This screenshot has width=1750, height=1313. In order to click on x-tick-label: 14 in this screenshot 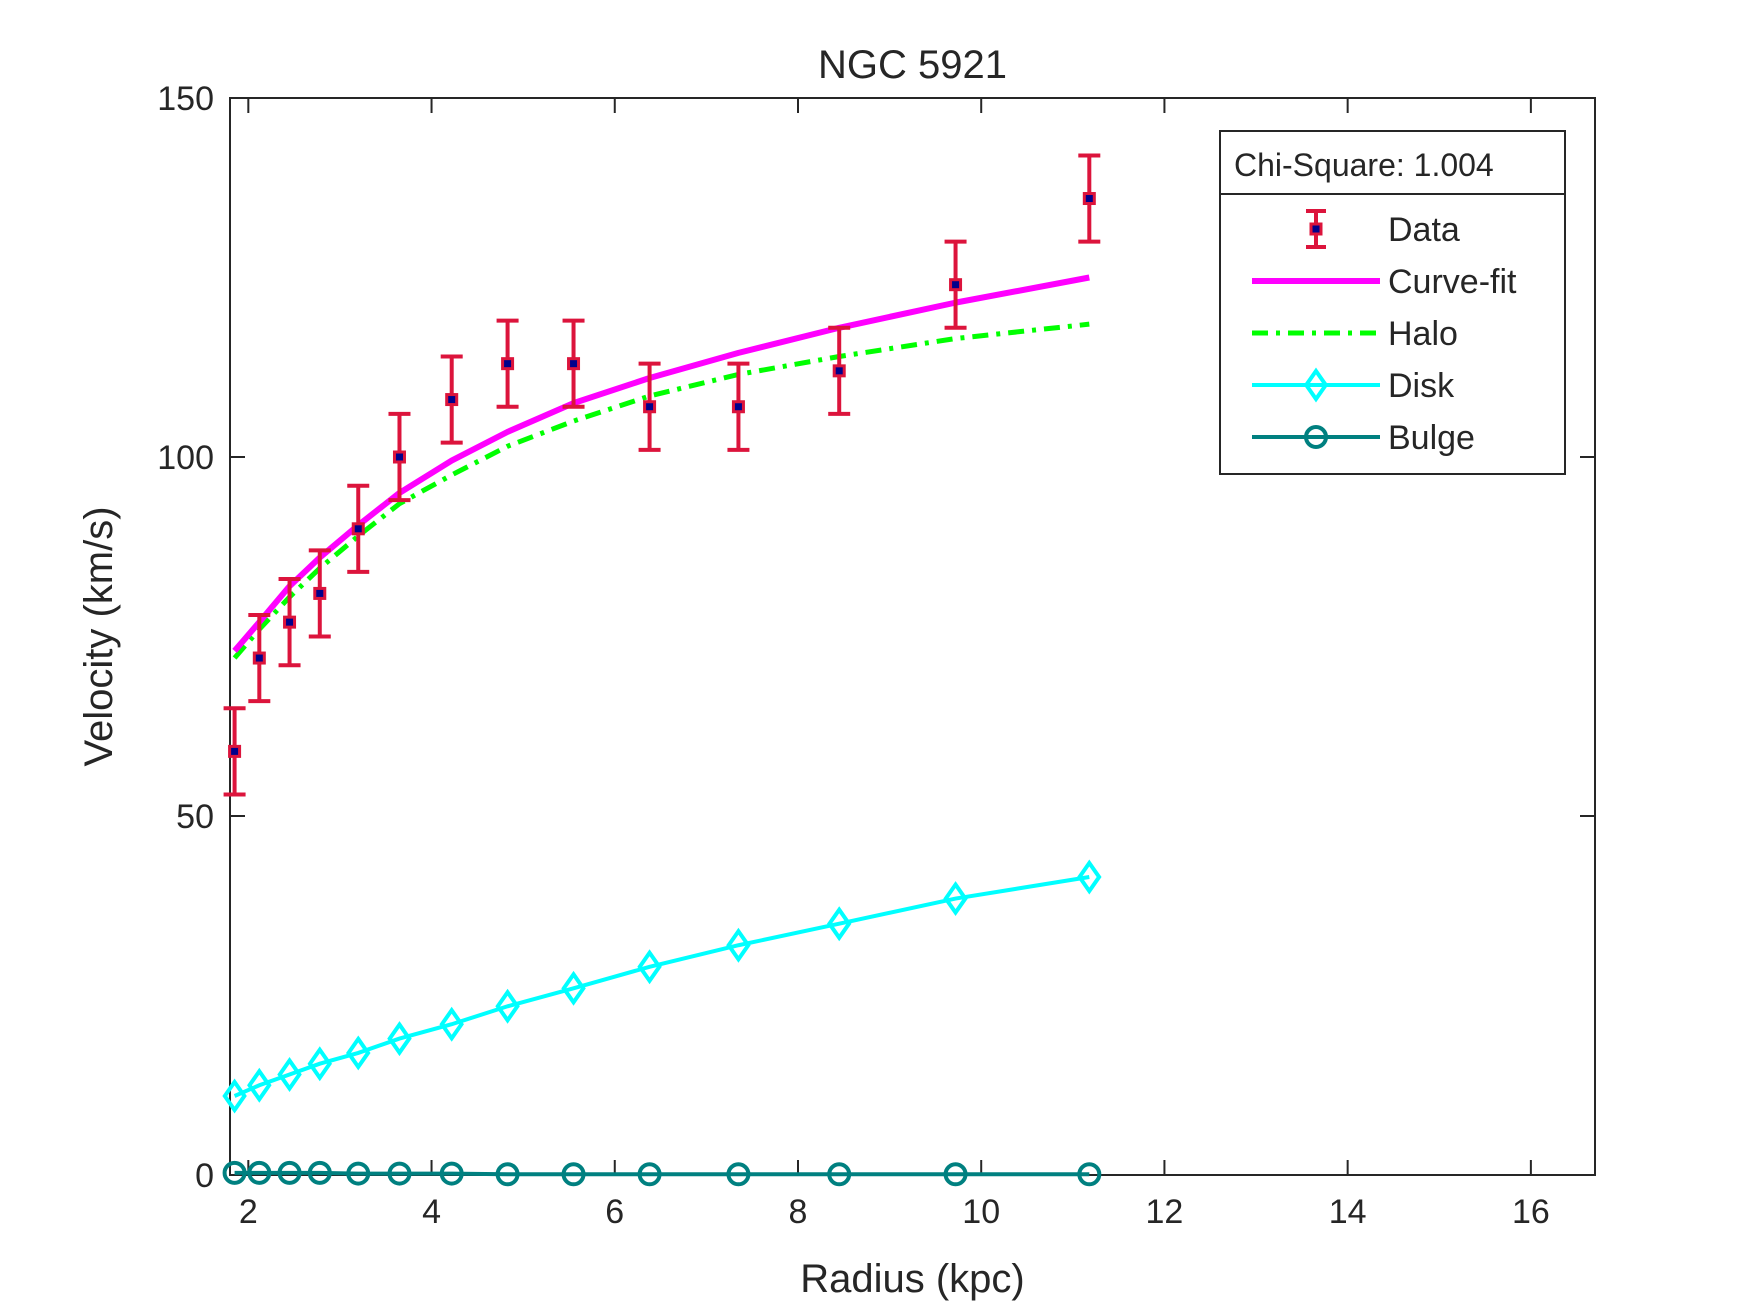, I will do `click(1348, 1212)`.